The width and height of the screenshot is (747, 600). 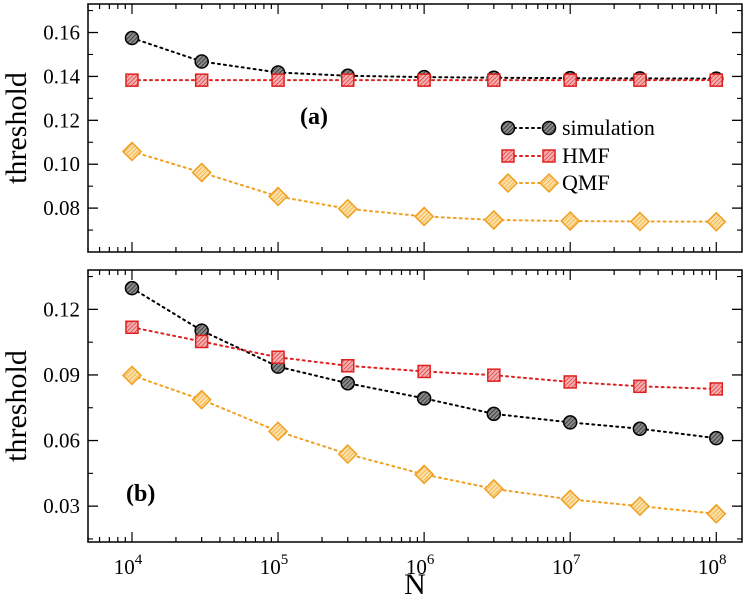 I want to click on panel-b-ylabel: threshold, so click(x=16, y=406).